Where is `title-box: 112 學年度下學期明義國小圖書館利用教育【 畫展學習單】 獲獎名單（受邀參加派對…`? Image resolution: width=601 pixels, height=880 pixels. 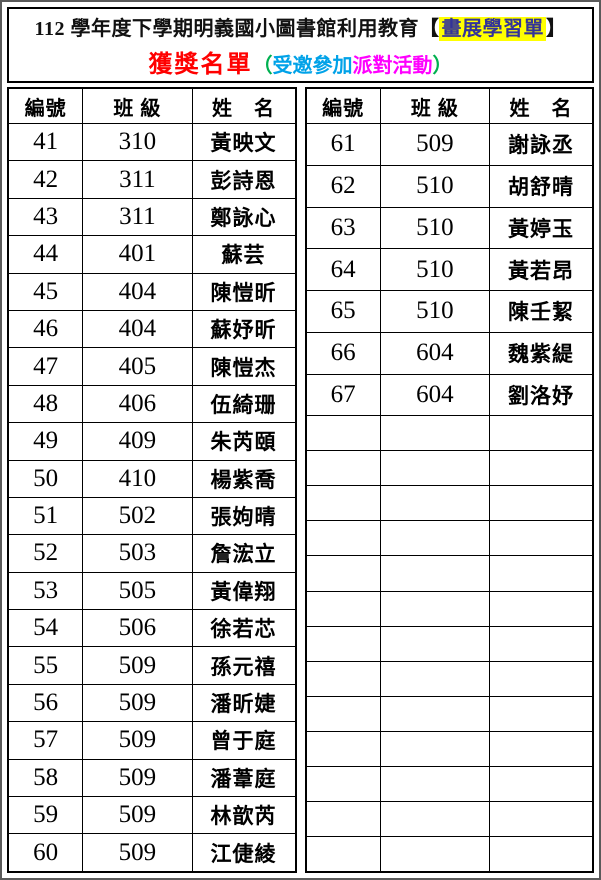
title-box: 112 學年度下學期明義國小圖書館利用教育【 畫展學習單】 獲獎名單（受邀參加派對… is located at coordinates (300, 45).